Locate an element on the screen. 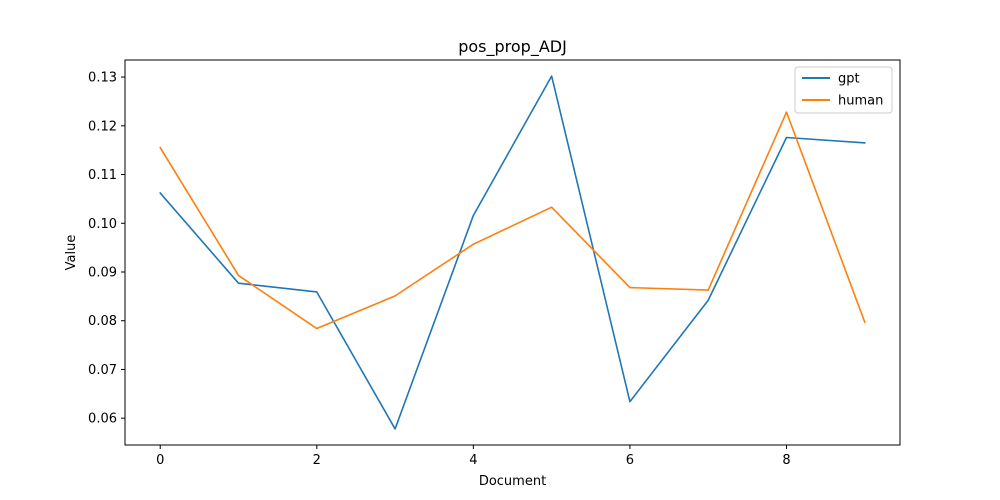 This screenshot has height=500, width=1000. x-tick-label: 4 is located at coordinates (473, 460).